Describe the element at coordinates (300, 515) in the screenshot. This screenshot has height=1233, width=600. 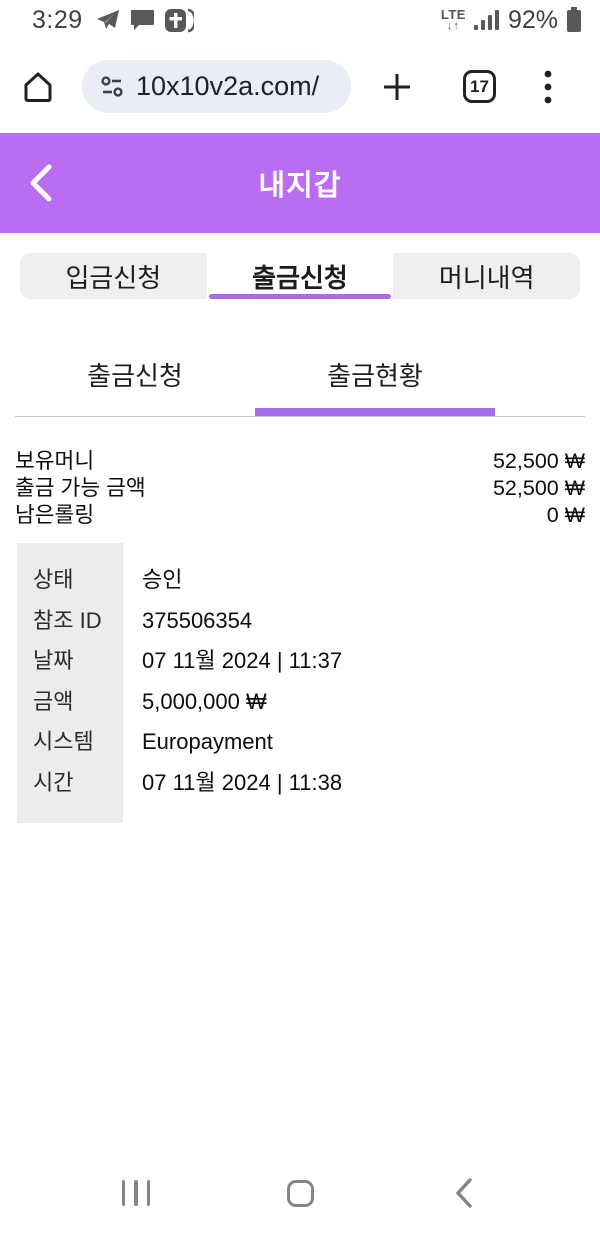
I see `balance-row: 남은롤링 0 ₩` at that location.